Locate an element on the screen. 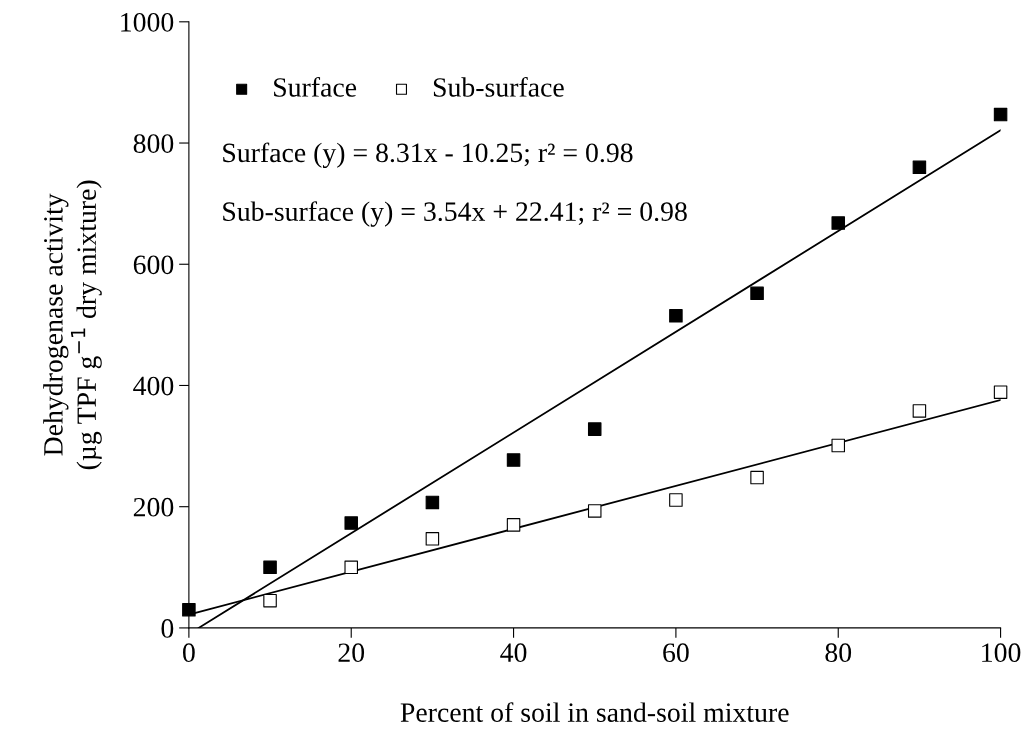 The image size is (1021, 752). y-tick-label: 0 is located at coordinates (167, 628).